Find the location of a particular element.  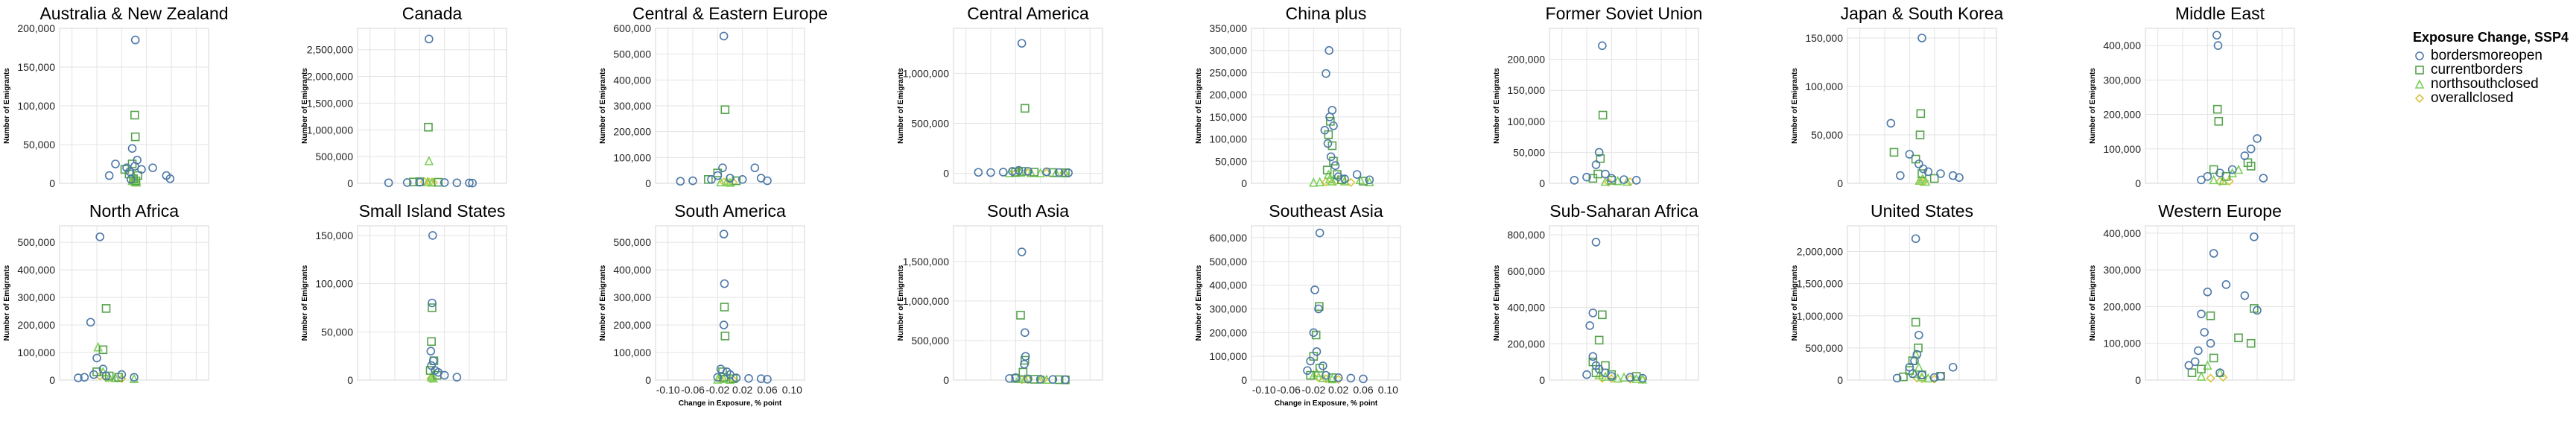

facet-title: Small Island States is located at coordinates (433, 211).